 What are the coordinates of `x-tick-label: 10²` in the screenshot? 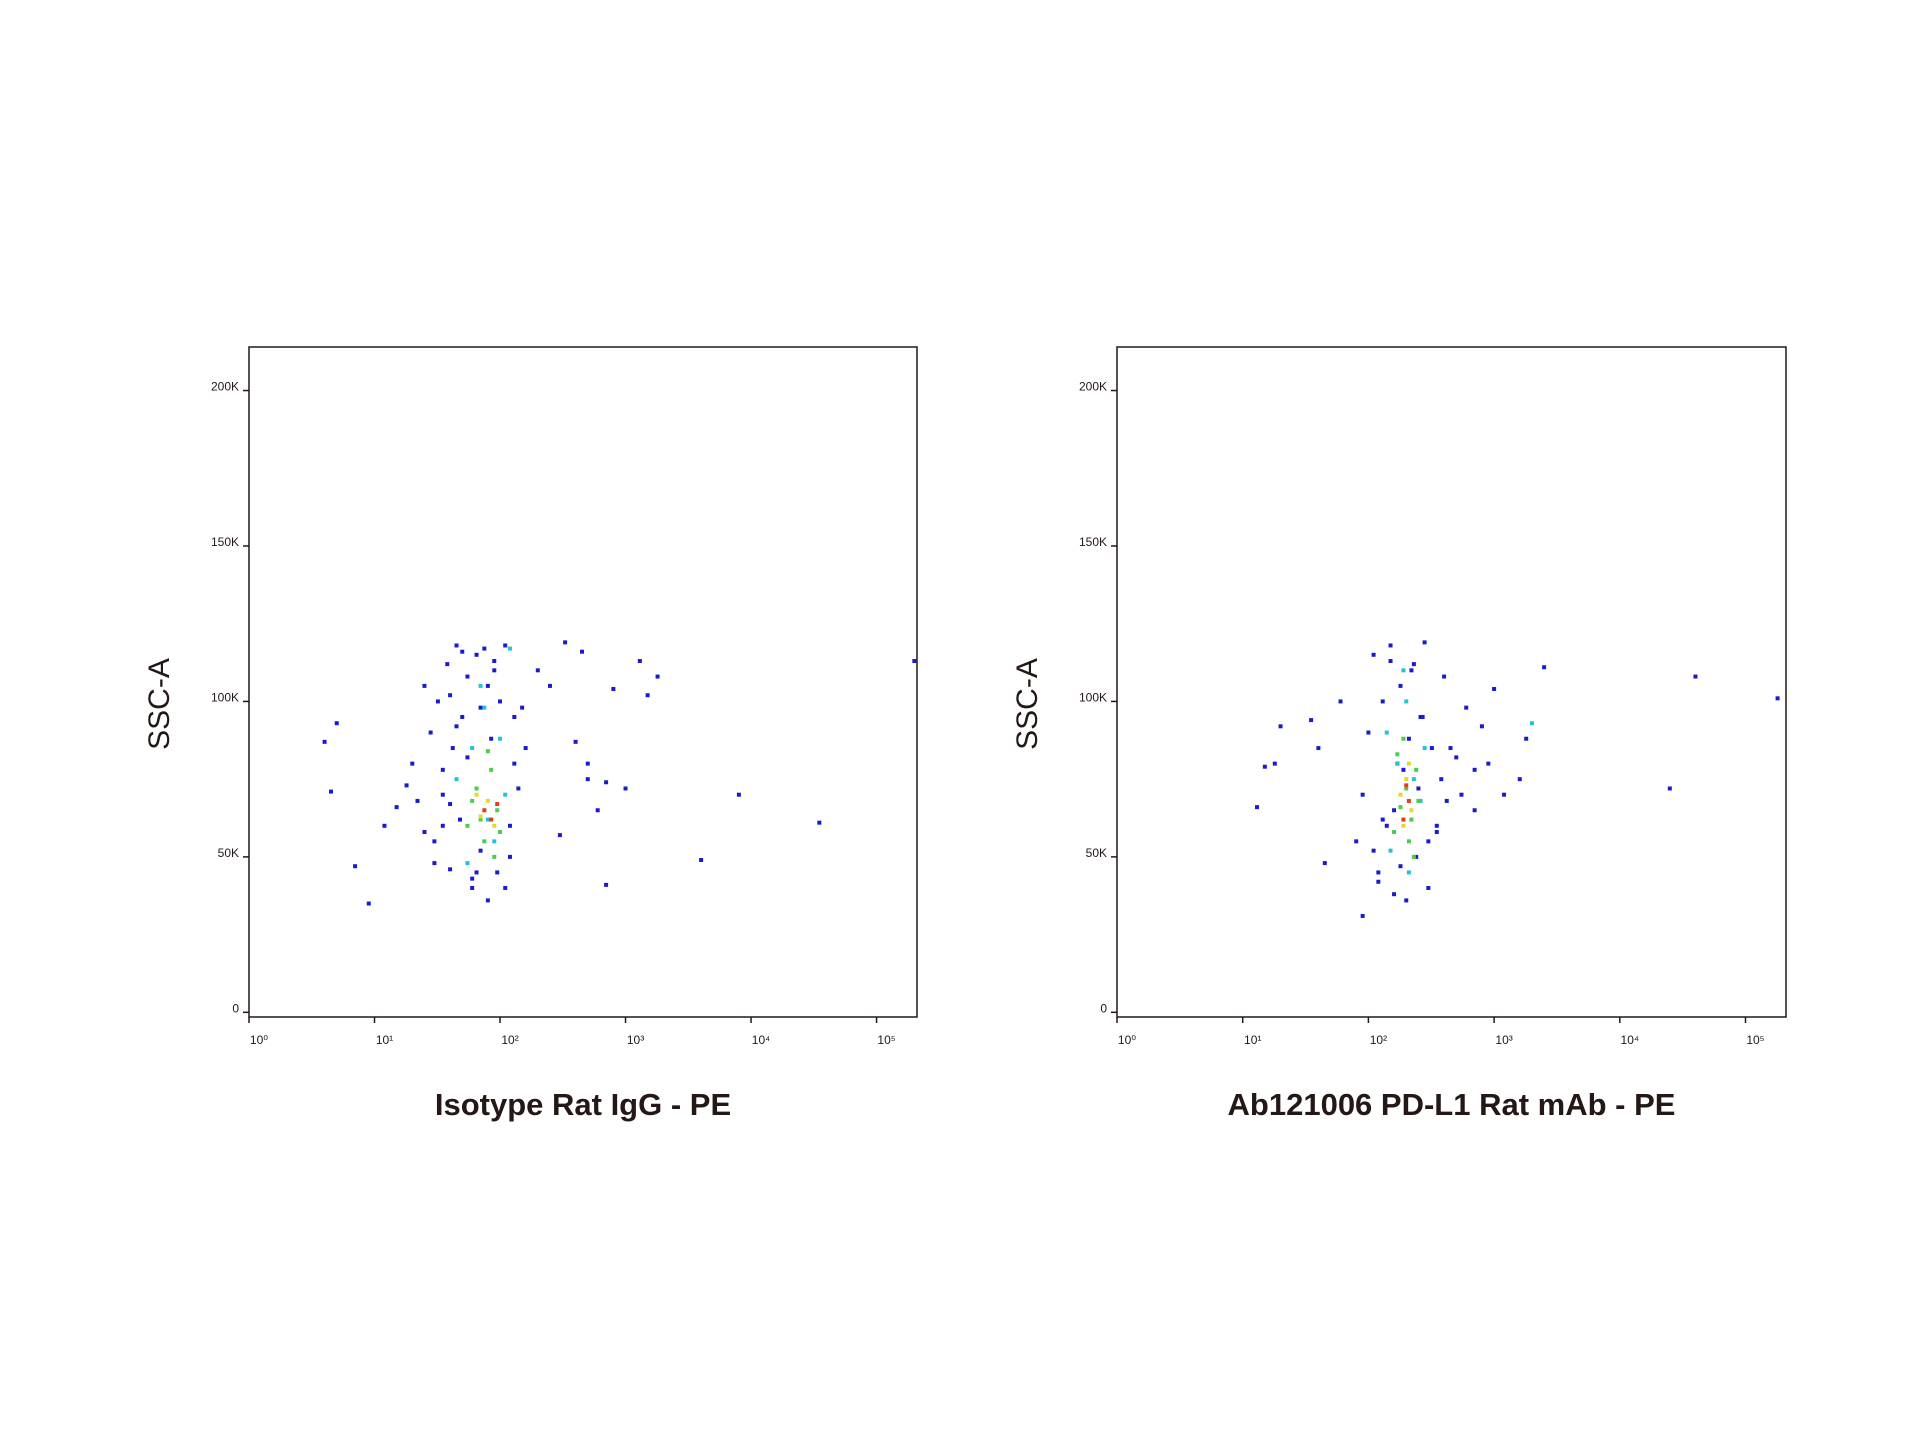 It's located at (1378, 1040).